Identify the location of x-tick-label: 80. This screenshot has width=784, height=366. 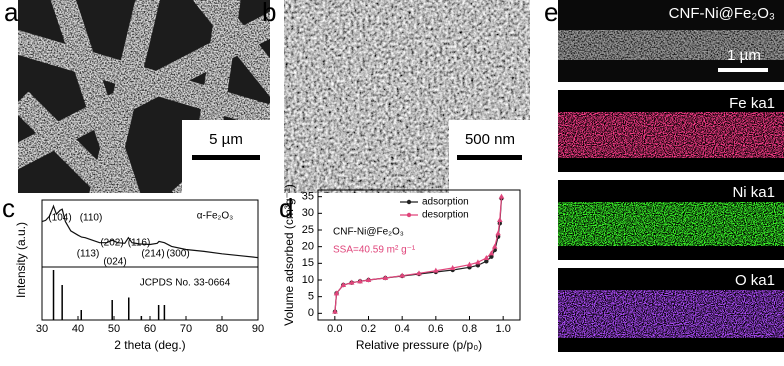
(222, 329).